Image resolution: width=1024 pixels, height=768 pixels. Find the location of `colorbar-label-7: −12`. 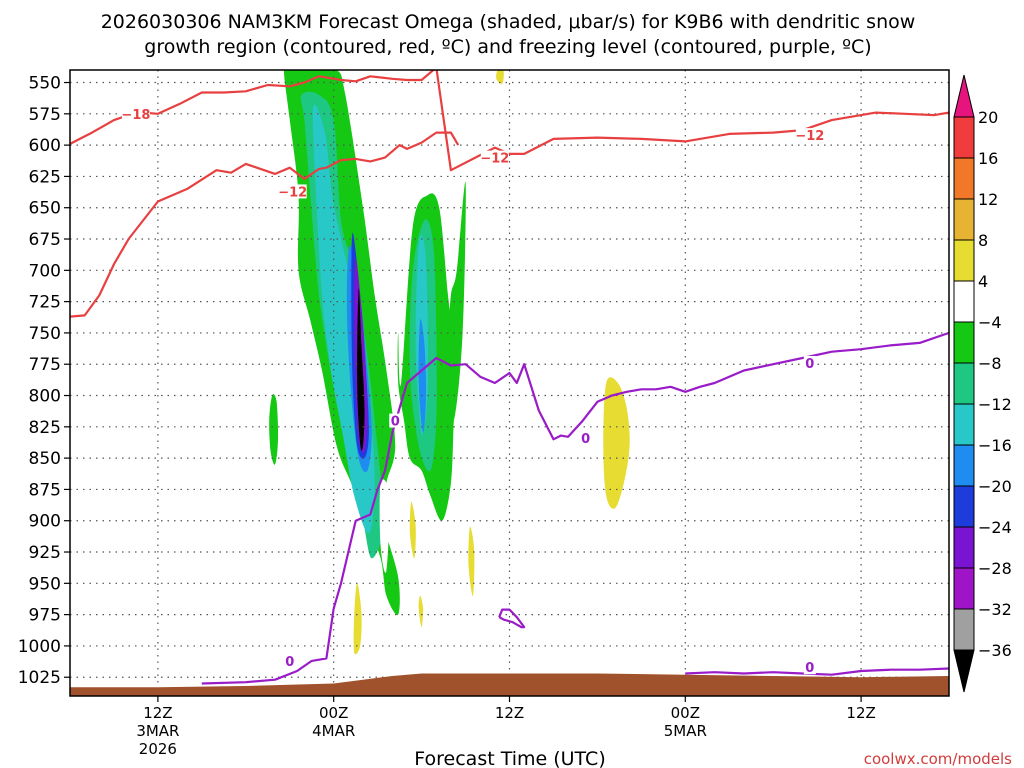

colorbar-label-7: −12 is located at coordinates (995, 404).